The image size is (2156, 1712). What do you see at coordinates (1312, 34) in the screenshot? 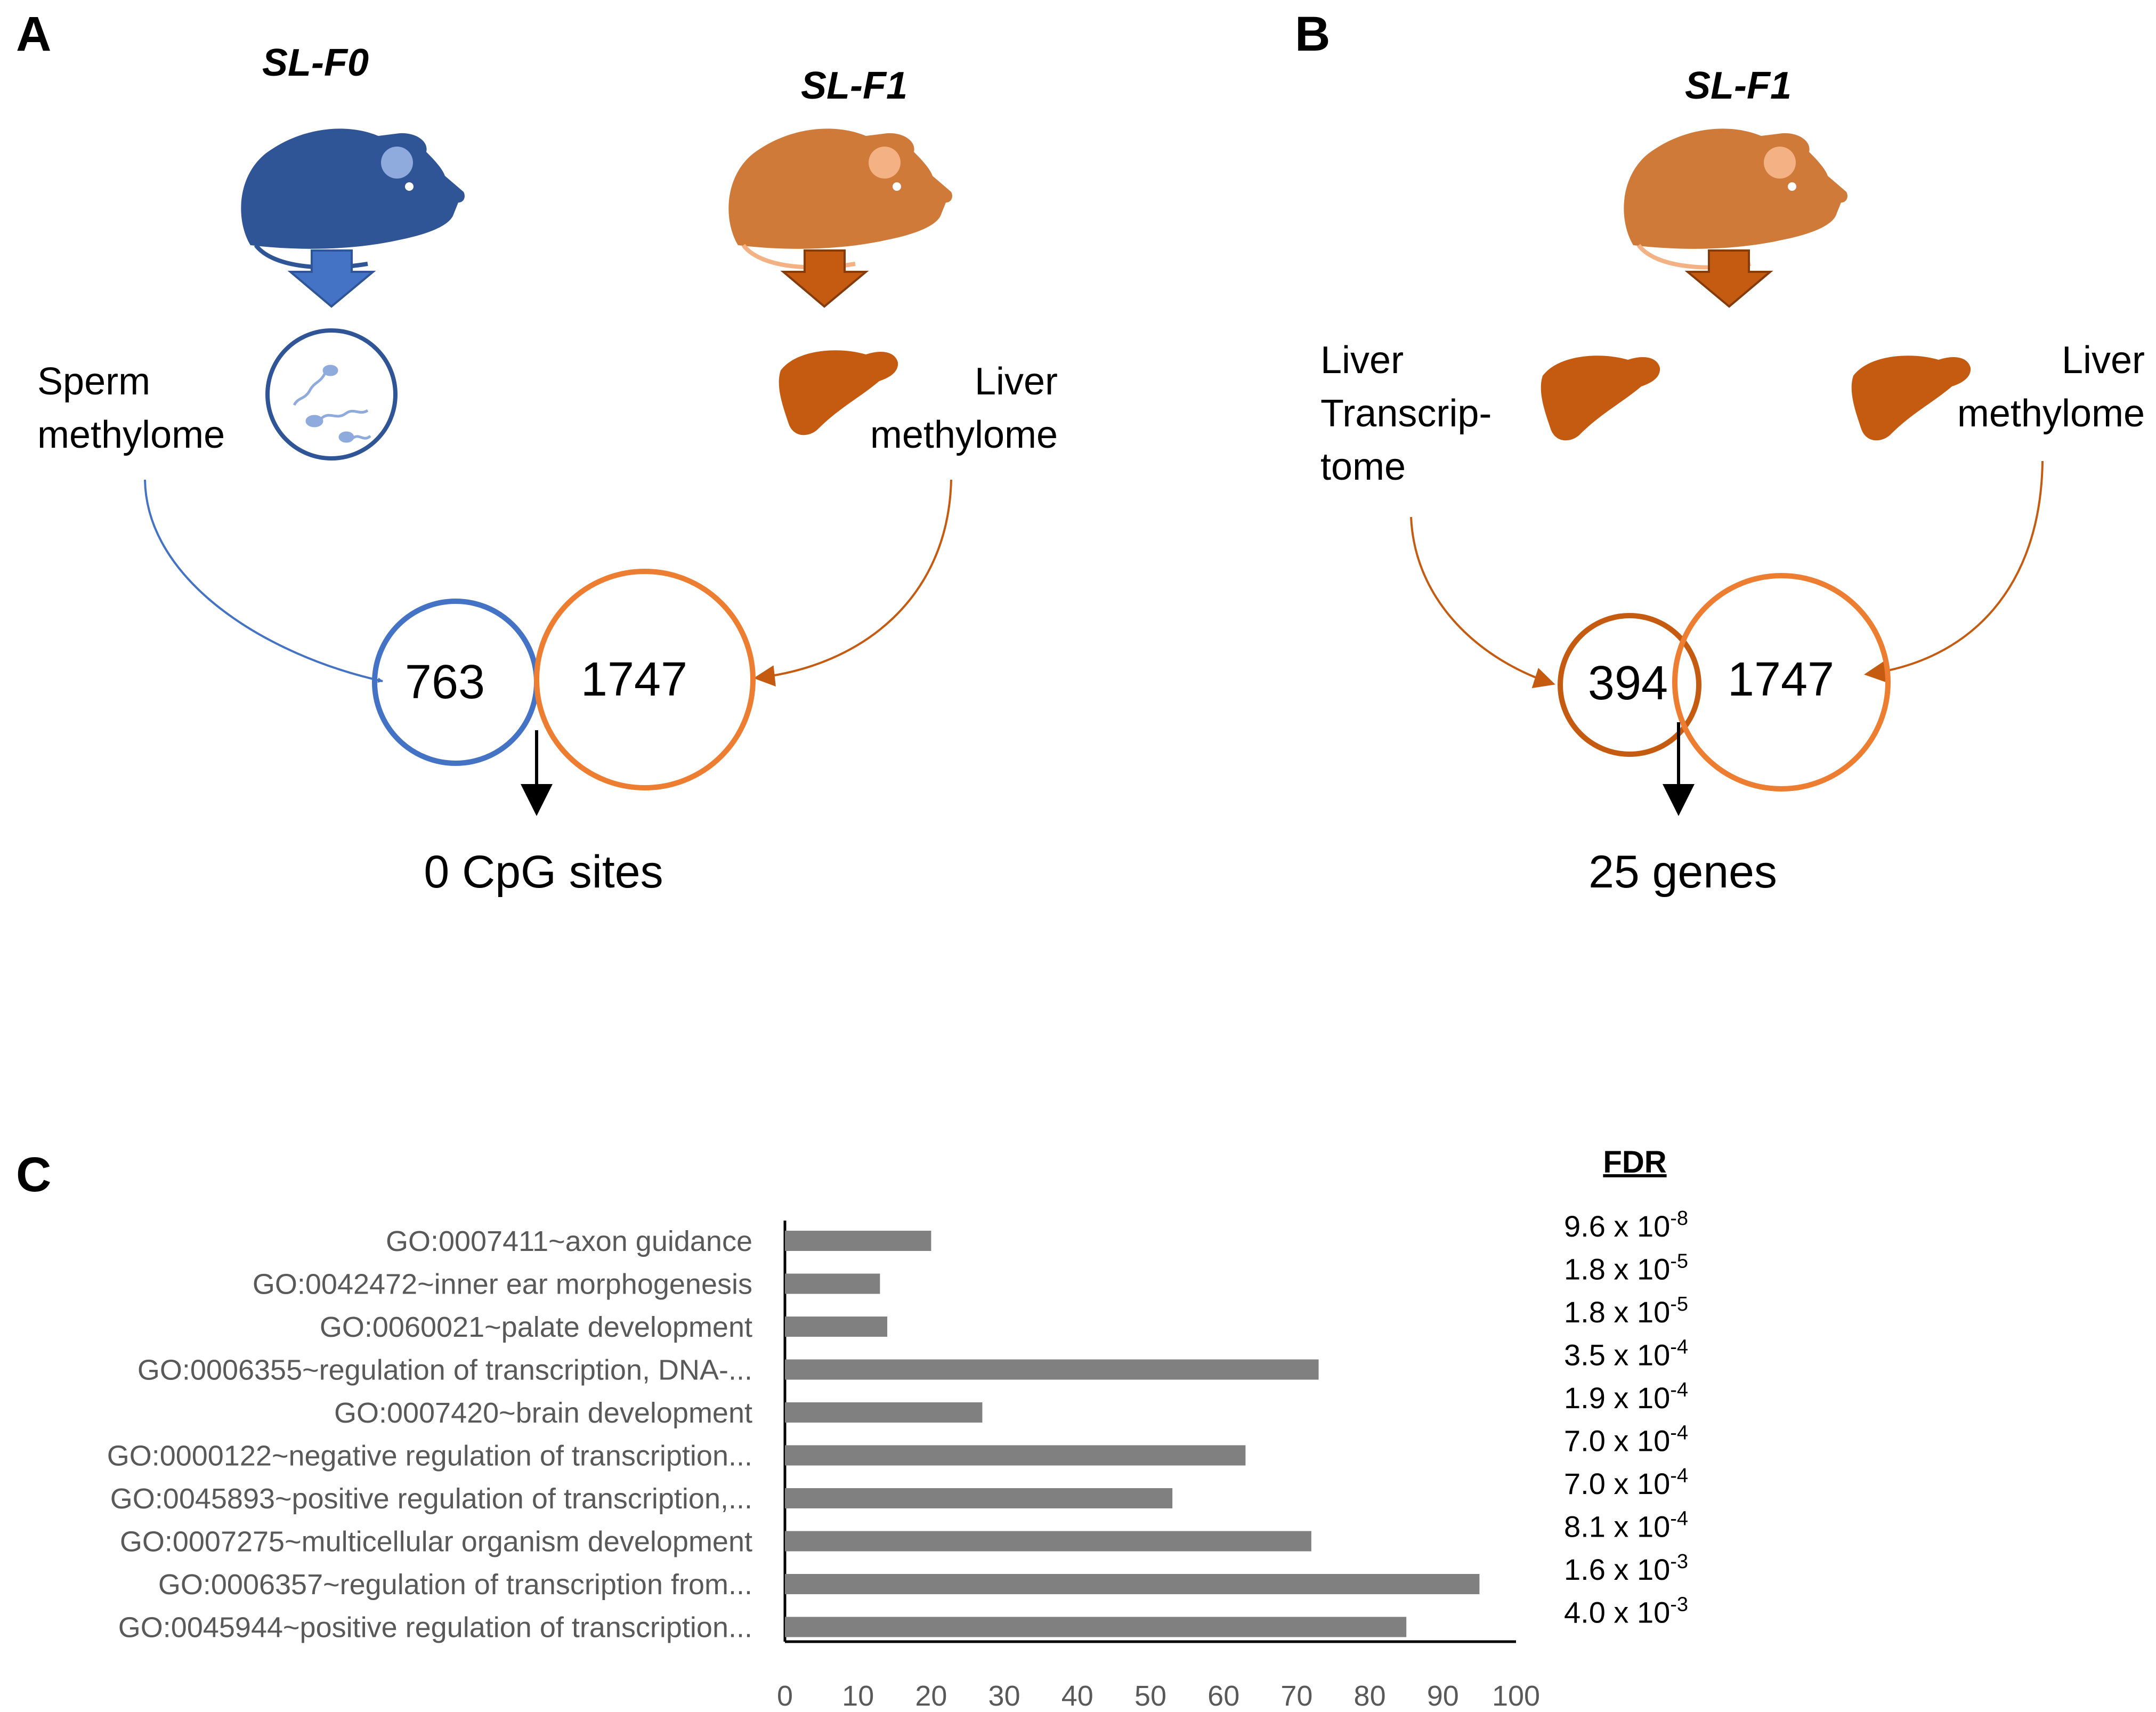
I see `panel-b-letter: B` at bounding box center [1312, 34].